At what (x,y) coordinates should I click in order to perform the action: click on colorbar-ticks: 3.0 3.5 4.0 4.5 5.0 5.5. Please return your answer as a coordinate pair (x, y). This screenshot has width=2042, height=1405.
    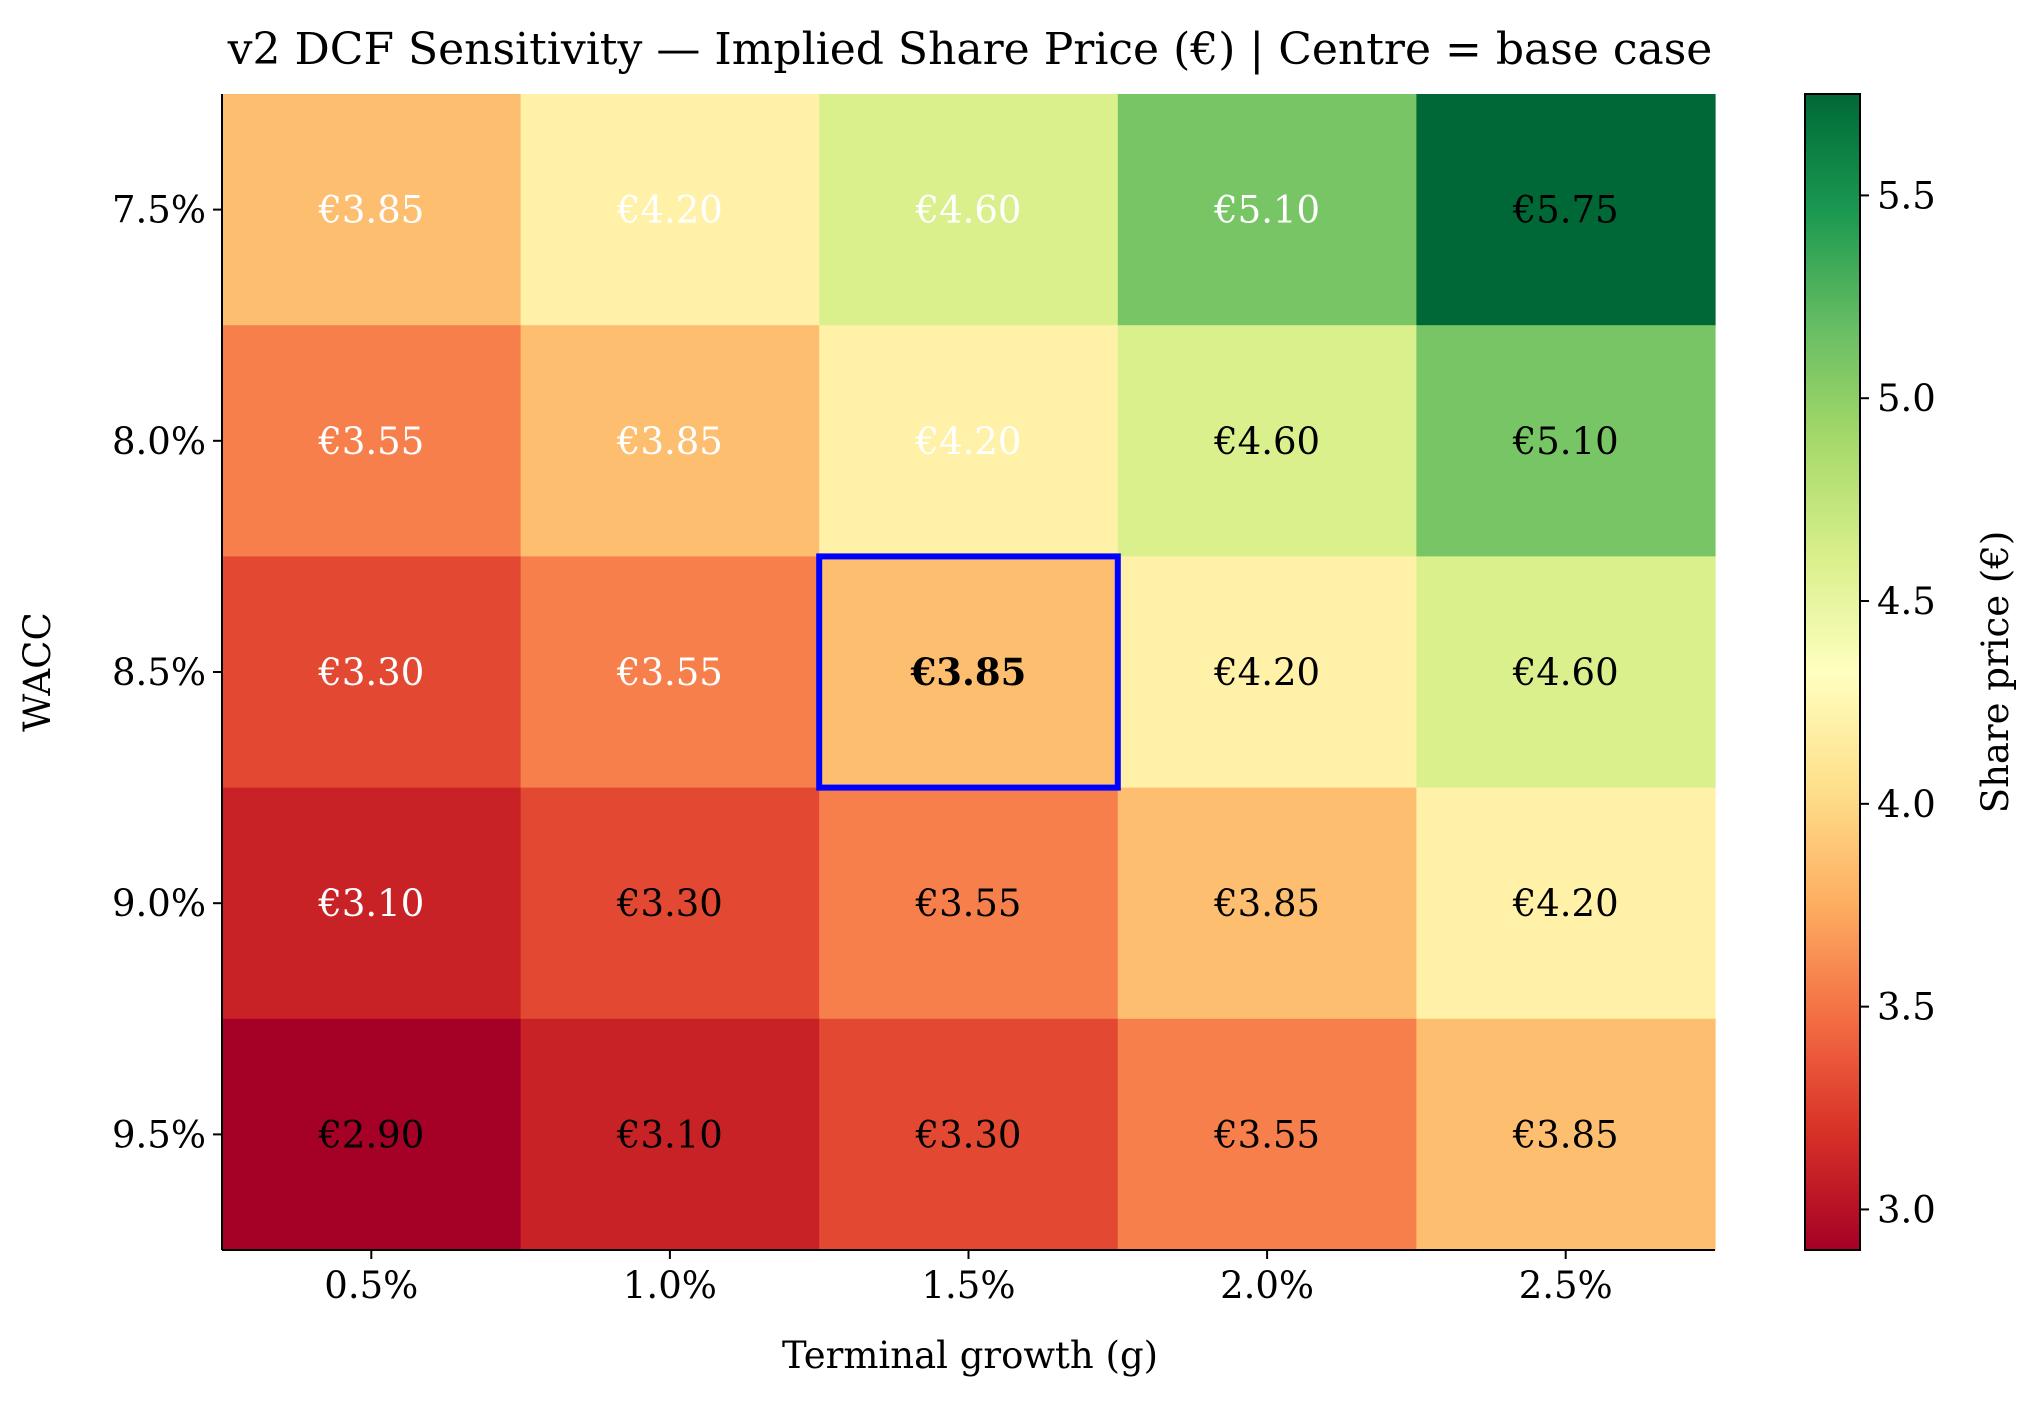
    Looking at the image, I should click on (1898, 702).